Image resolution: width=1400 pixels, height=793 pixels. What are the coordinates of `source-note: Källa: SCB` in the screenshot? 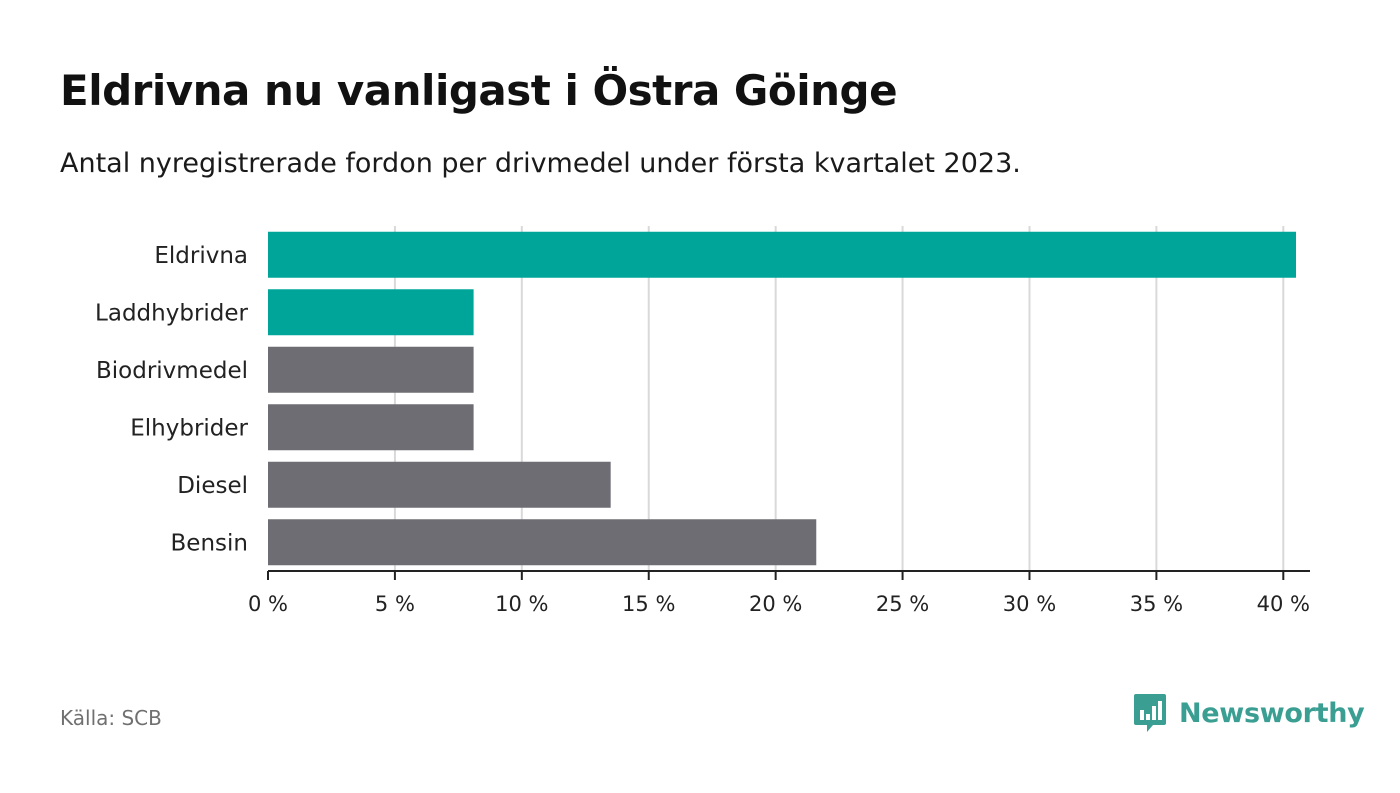 It's located at (111, 718).